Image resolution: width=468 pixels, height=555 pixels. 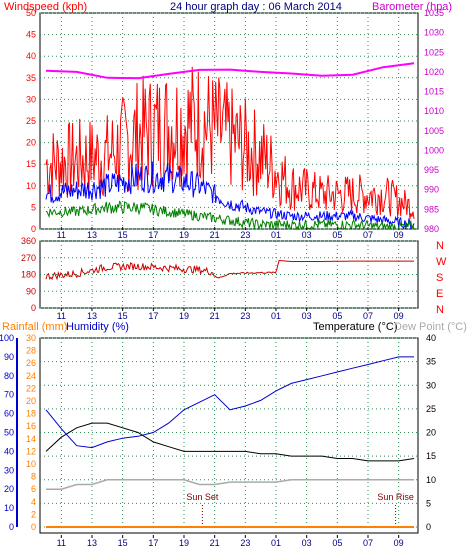 I want to click on temp-x-tick-label: 01, so click(x=276, y=543).